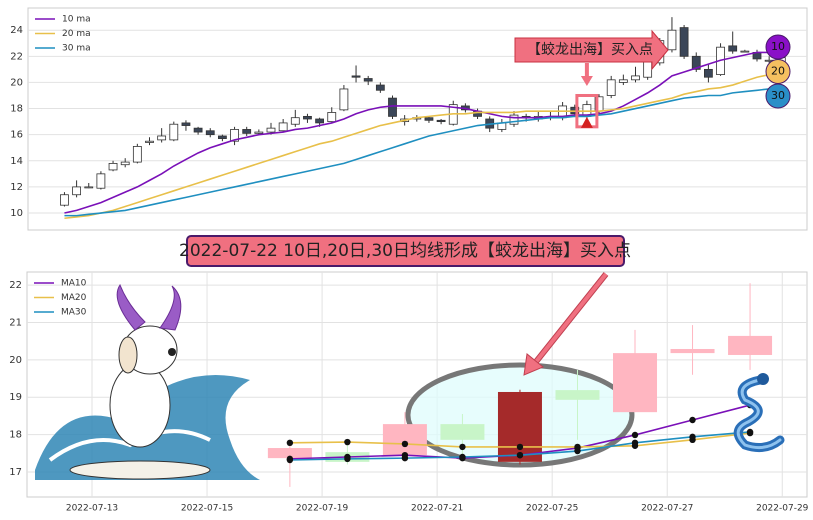  Describe the element at coordinates (16, 135) in the screenshot. I see `y-tick-label: 16` at that location.